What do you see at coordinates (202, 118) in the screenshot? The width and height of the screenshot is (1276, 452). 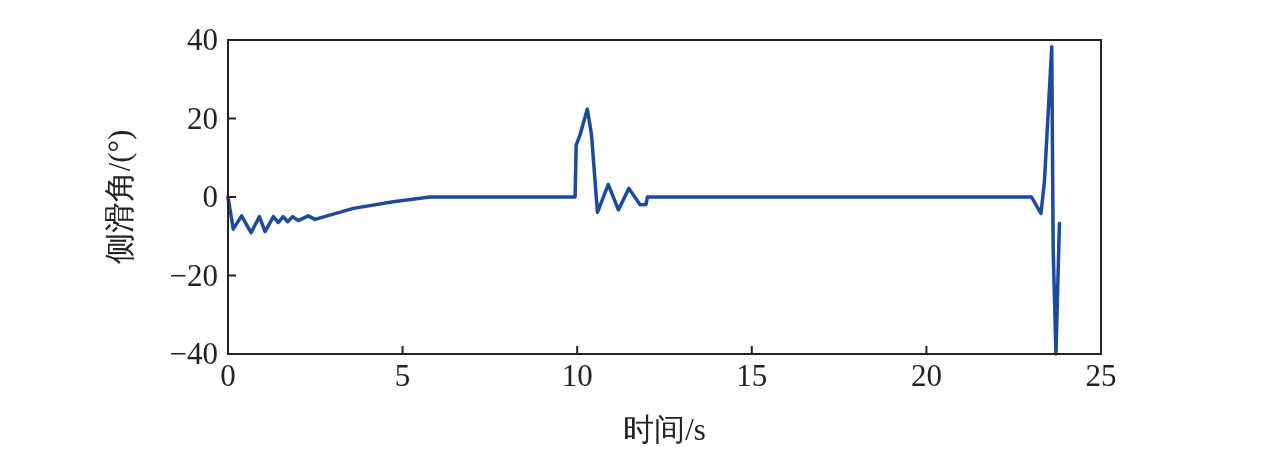 I see `y-tick-label: 20` at bounding box center [202, 118].